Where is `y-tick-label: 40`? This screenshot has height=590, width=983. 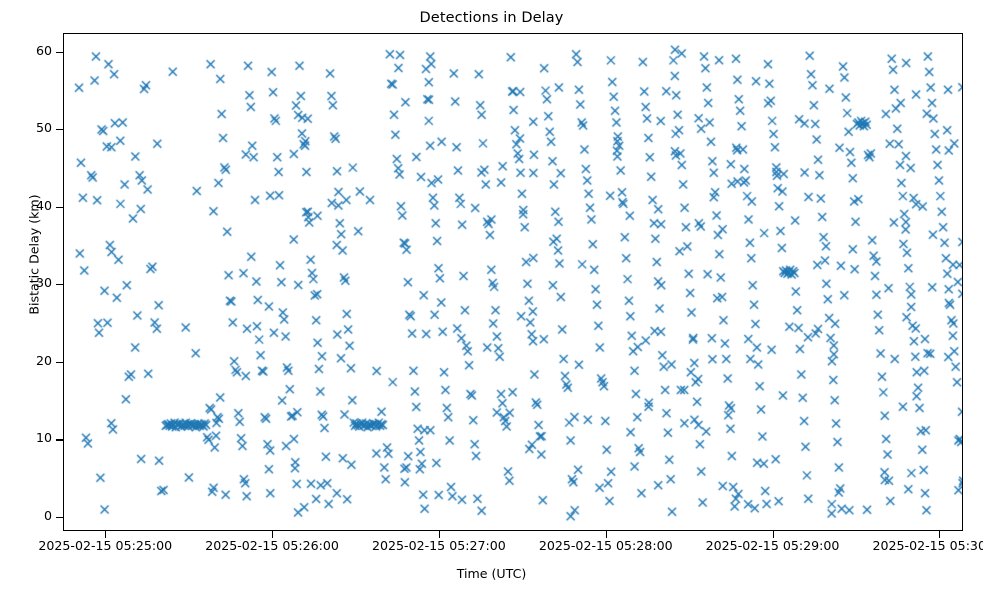
y-tick-label: 40 is located at coordinates (43, 205).